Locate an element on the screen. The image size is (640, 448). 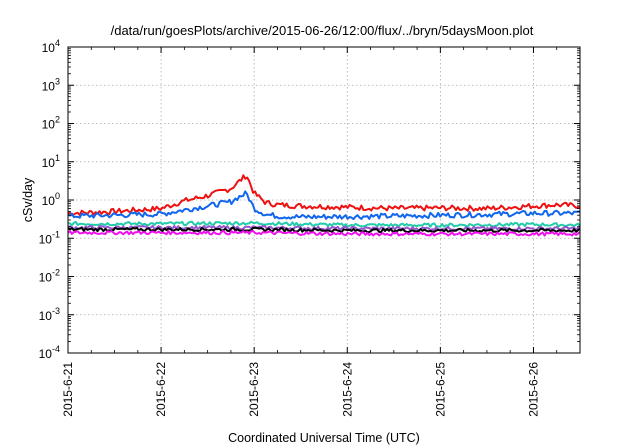
y-tick-label: 10⁻³ is located at coordinates (49, 314).